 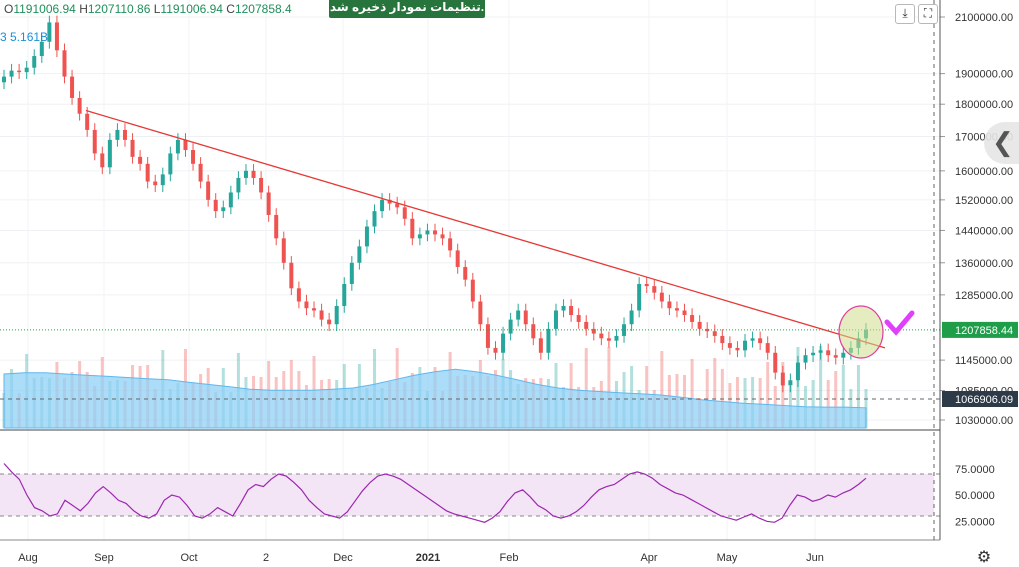 I want to click on volume-ma-label: 1066906.09, so click(x=984, y=400).